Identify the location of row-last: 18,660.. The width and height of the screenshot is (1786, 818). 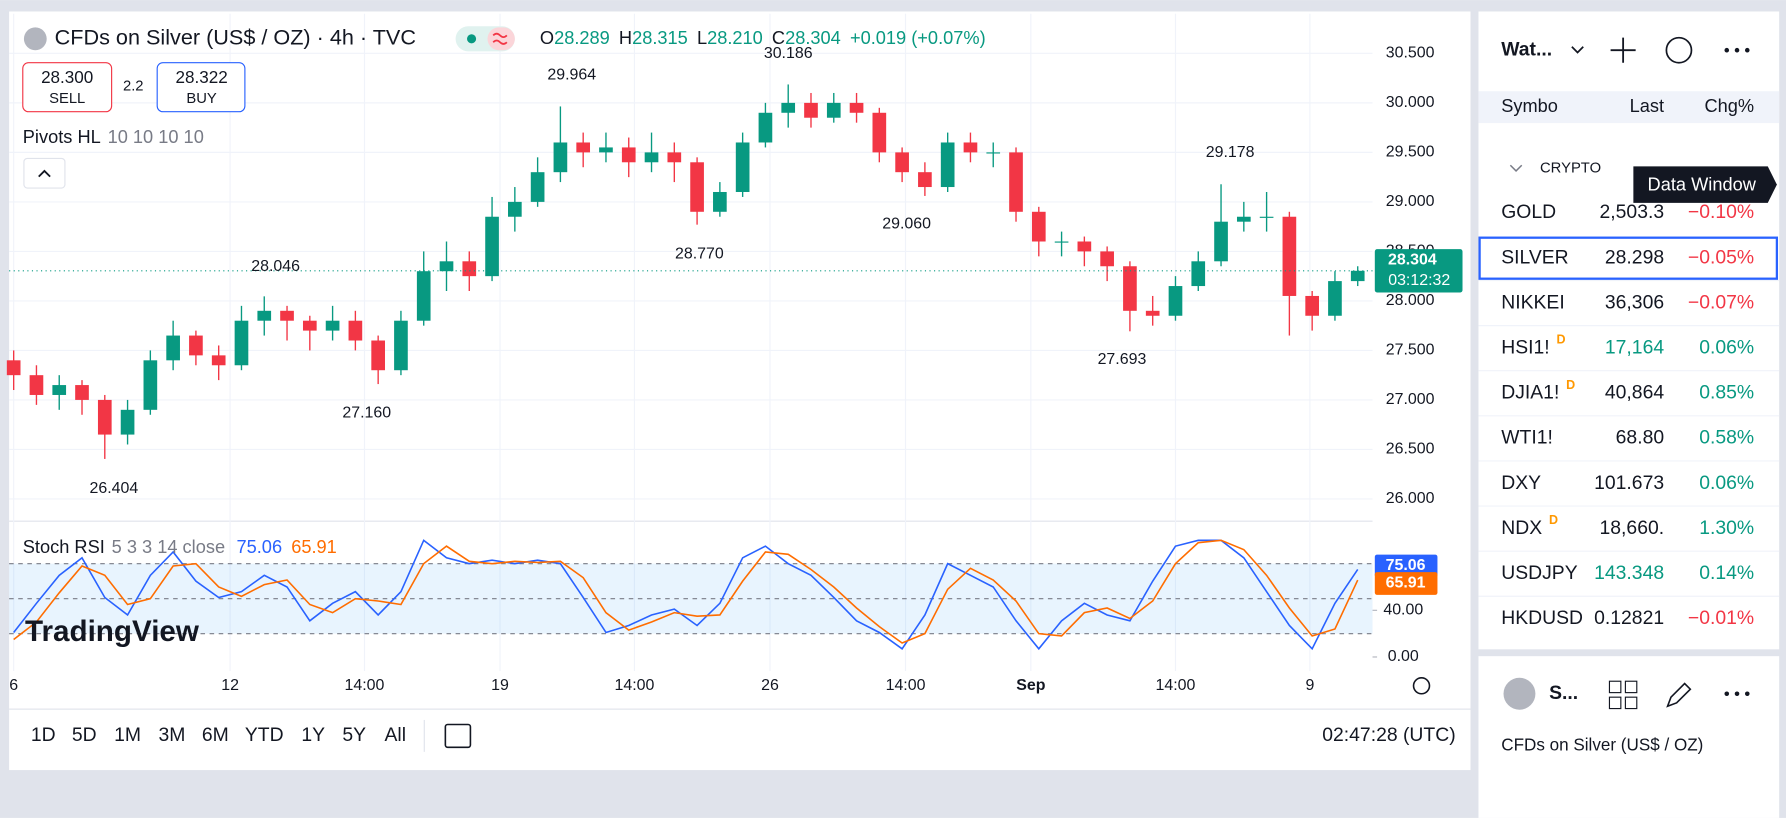
(1632, 528).